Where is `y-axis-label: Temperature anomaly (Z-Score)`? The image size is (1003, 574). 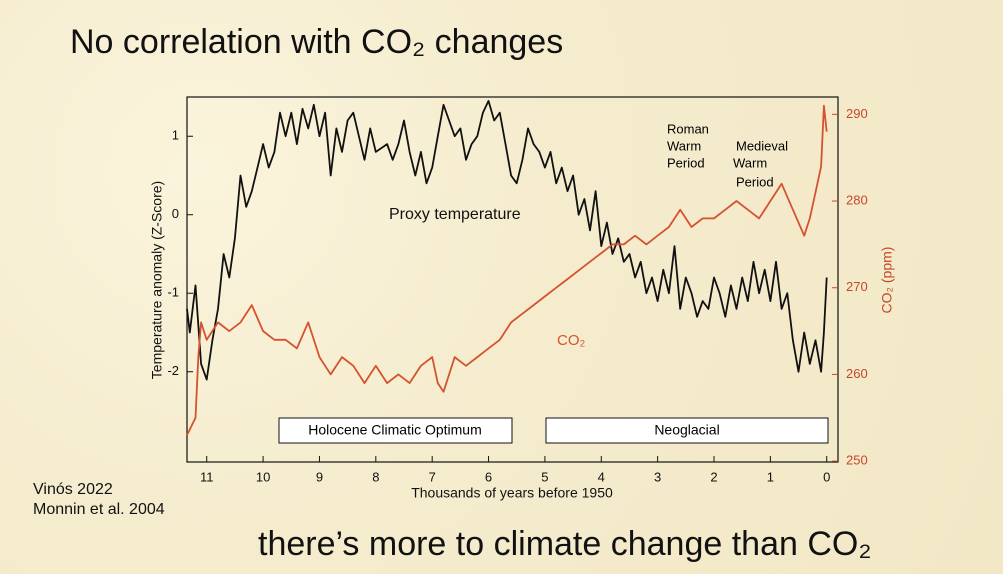 y-axis-label: Temperature anomaly (Z-Score) is located at coordinates (157, 280).